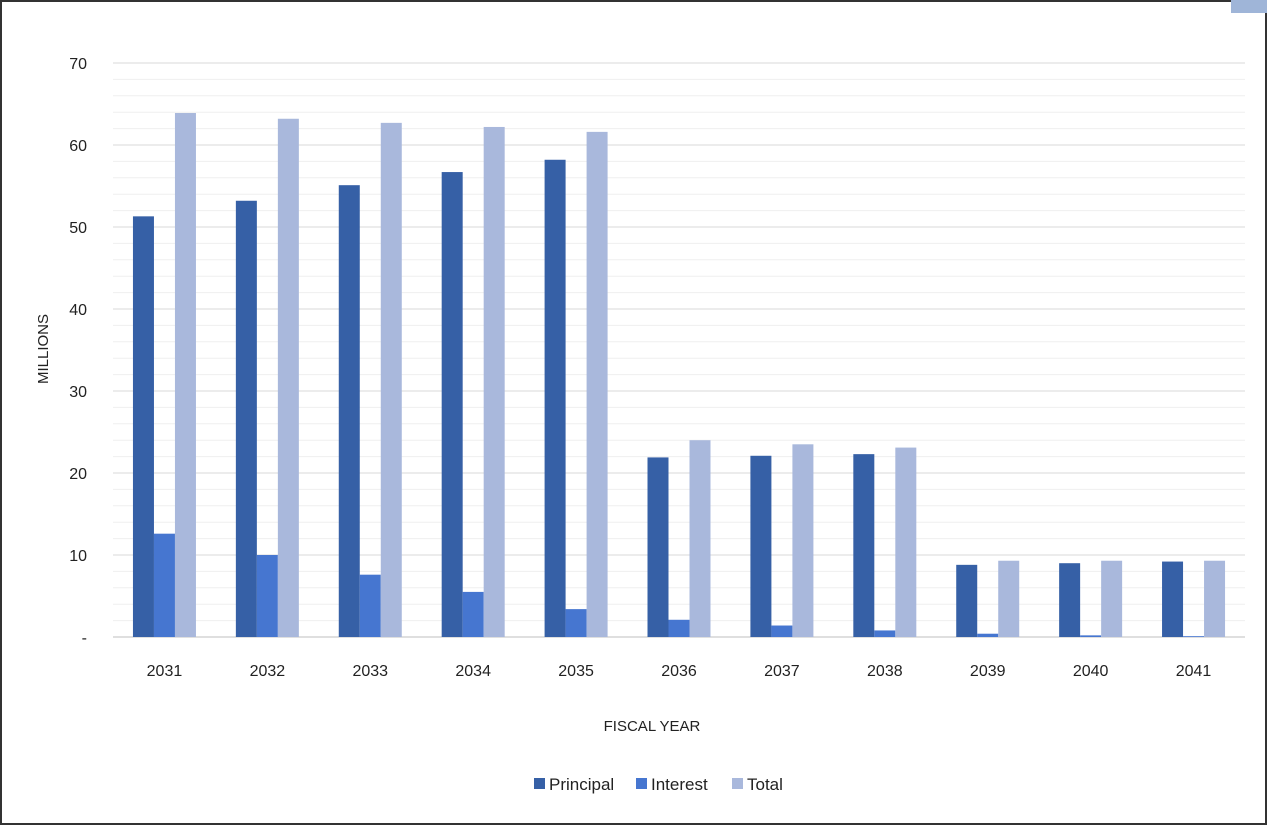  What do you see at coordinates (391, 380) in the screenshot?
I see `bar-total-2033` at bounding box center [391, 380].